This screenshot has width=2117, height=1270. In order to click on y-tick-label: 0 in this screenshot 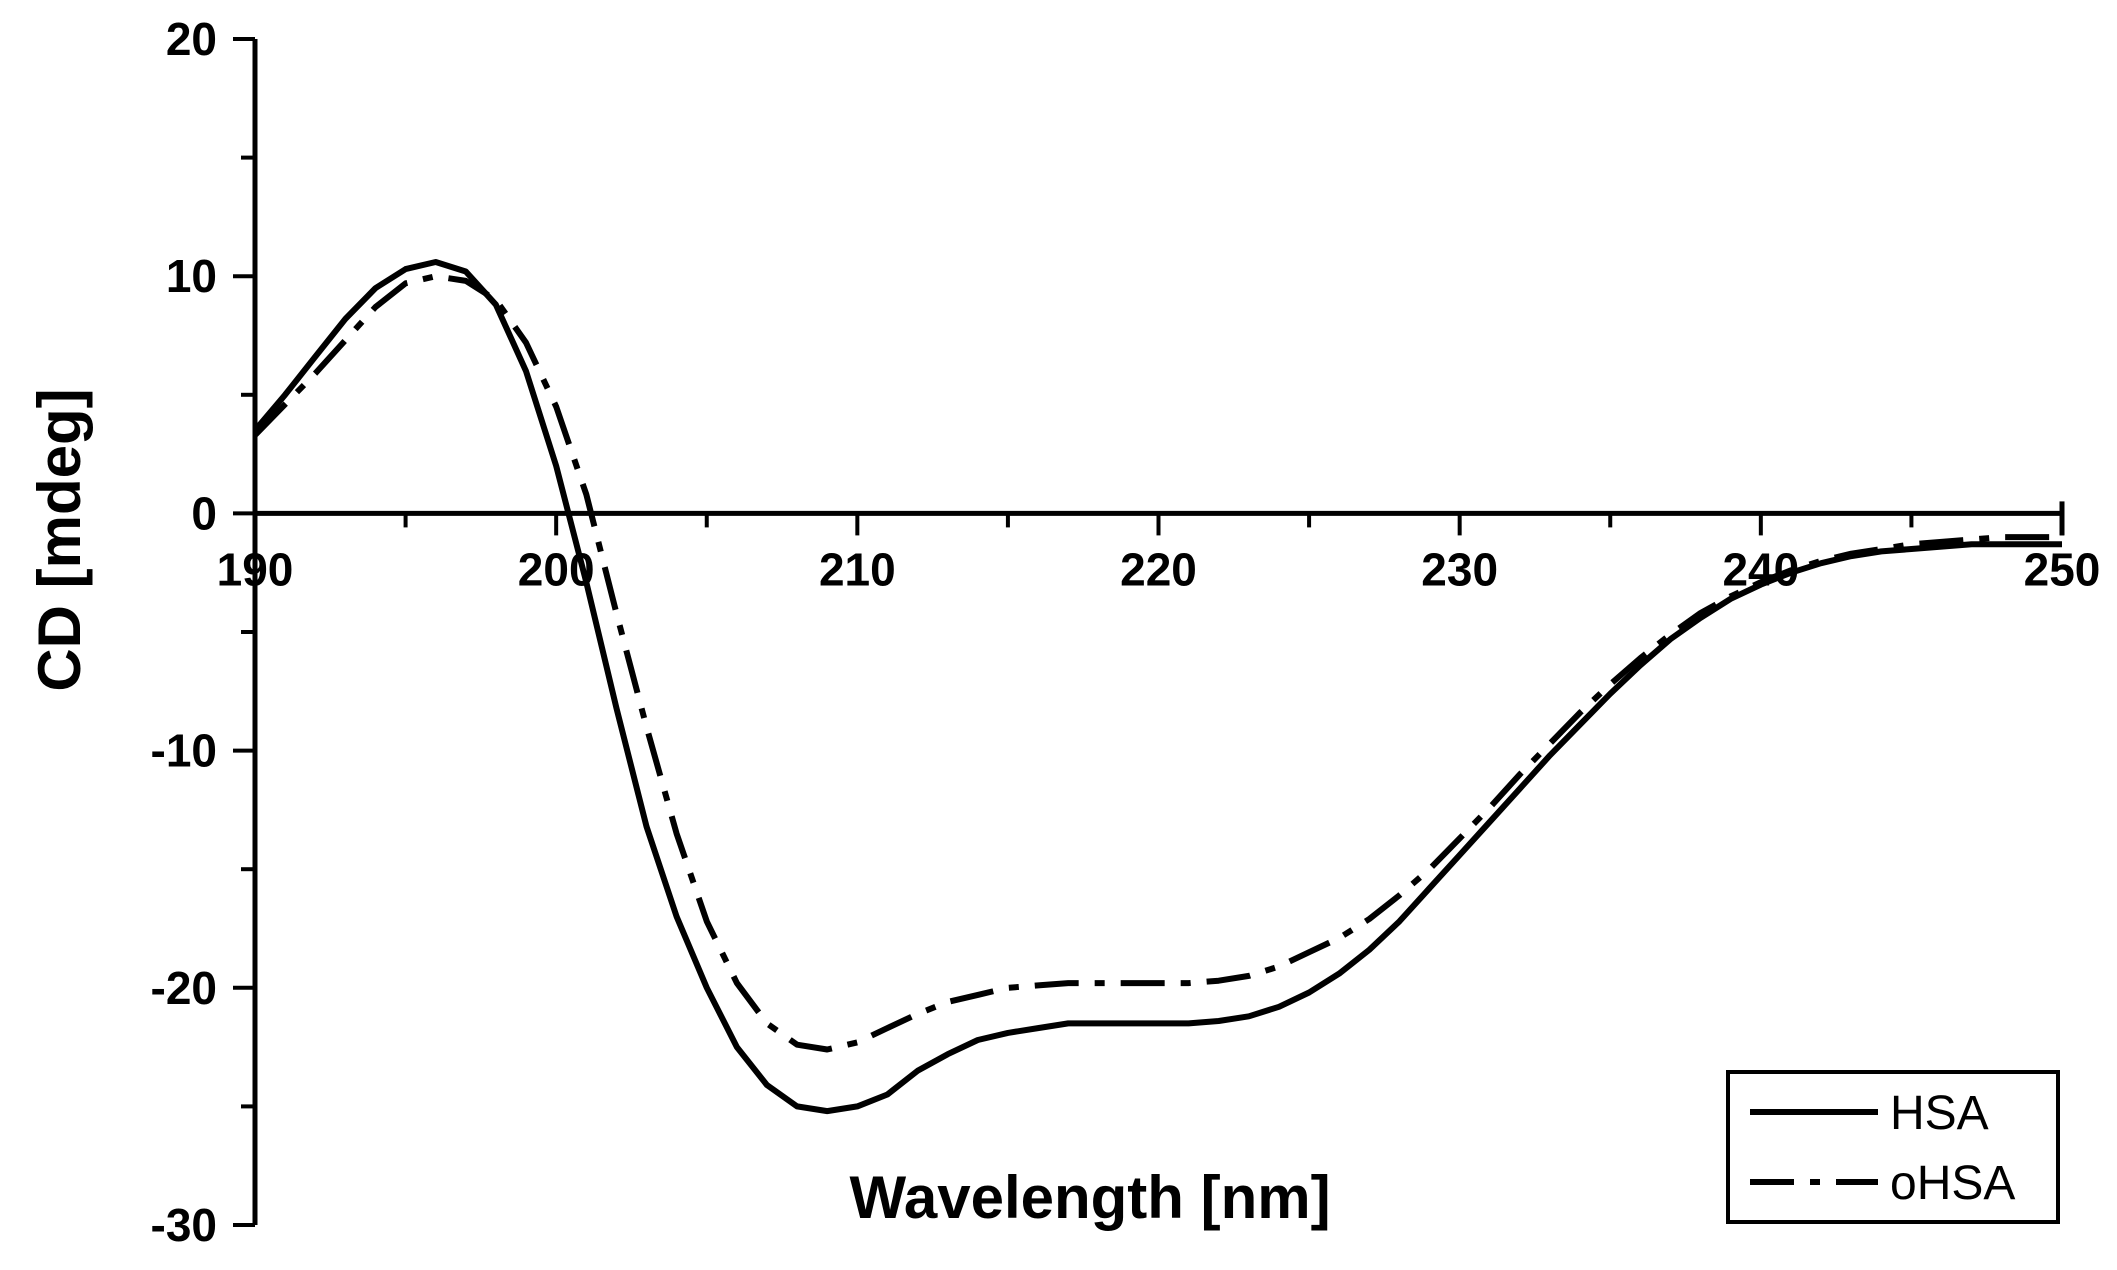, I will do `click(204, 513)`.